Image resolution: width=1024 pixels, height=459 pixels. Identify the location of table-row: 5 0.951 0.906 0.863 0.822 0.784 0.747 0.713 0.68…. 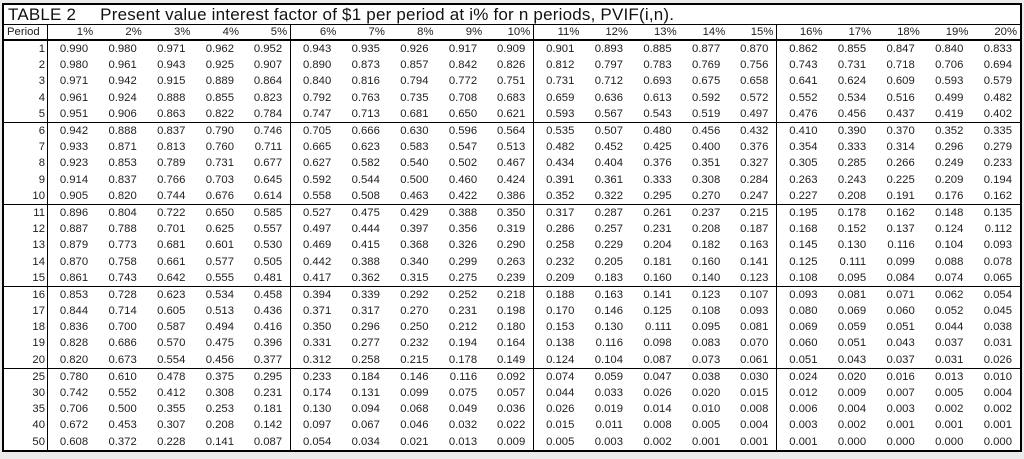
(512, 114).